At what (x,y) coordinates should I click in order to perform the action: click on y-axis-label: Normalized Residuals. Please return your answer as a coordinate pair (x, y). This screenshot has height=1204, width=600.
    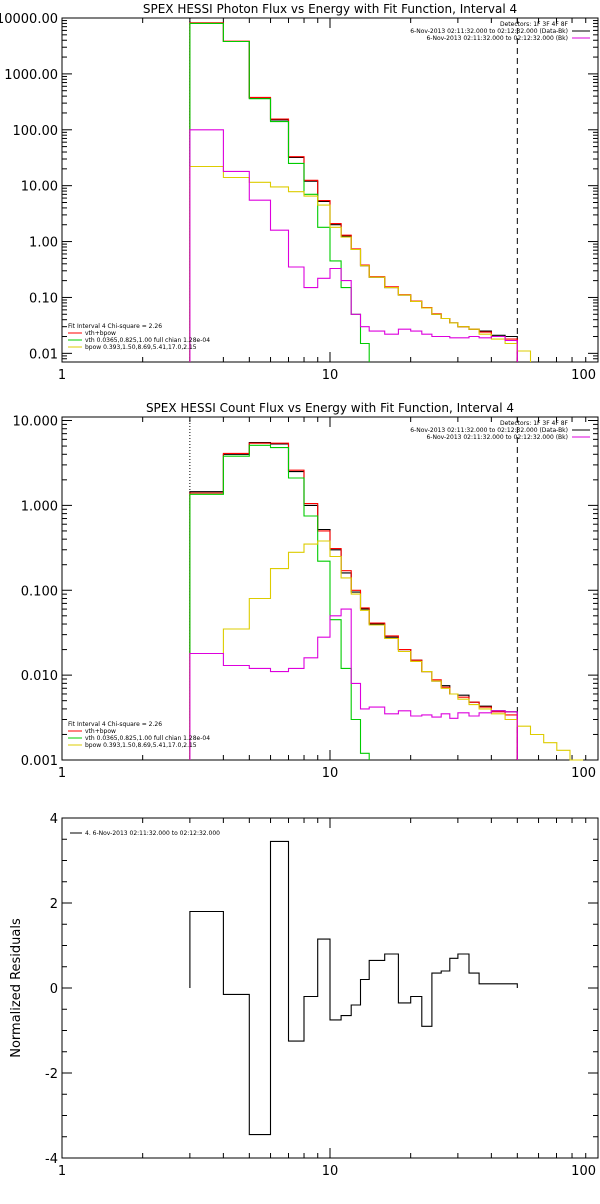
    Looking at the image, I should click on (16, 988).